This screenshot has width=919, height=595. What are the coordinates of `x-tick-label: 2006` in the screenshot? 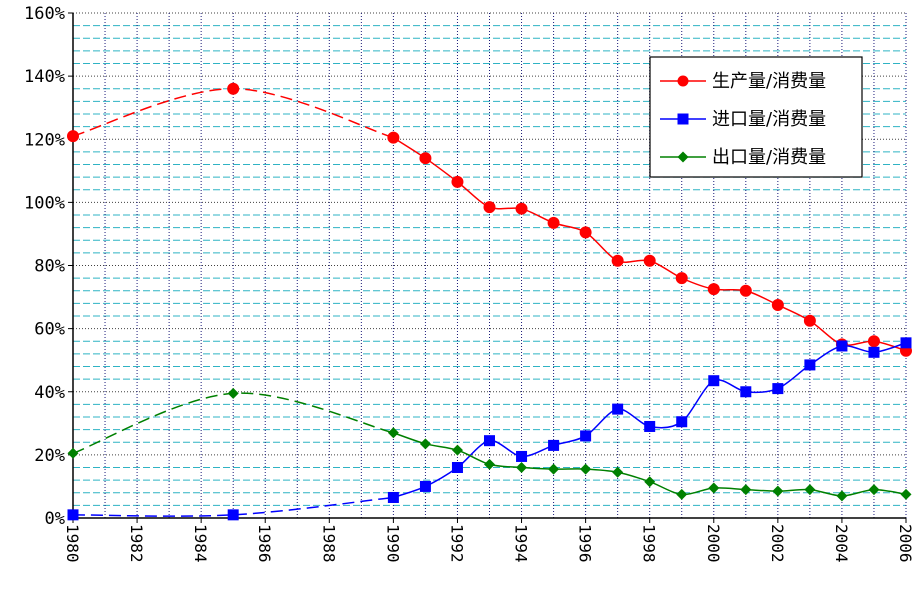 It's located at (905, 543).